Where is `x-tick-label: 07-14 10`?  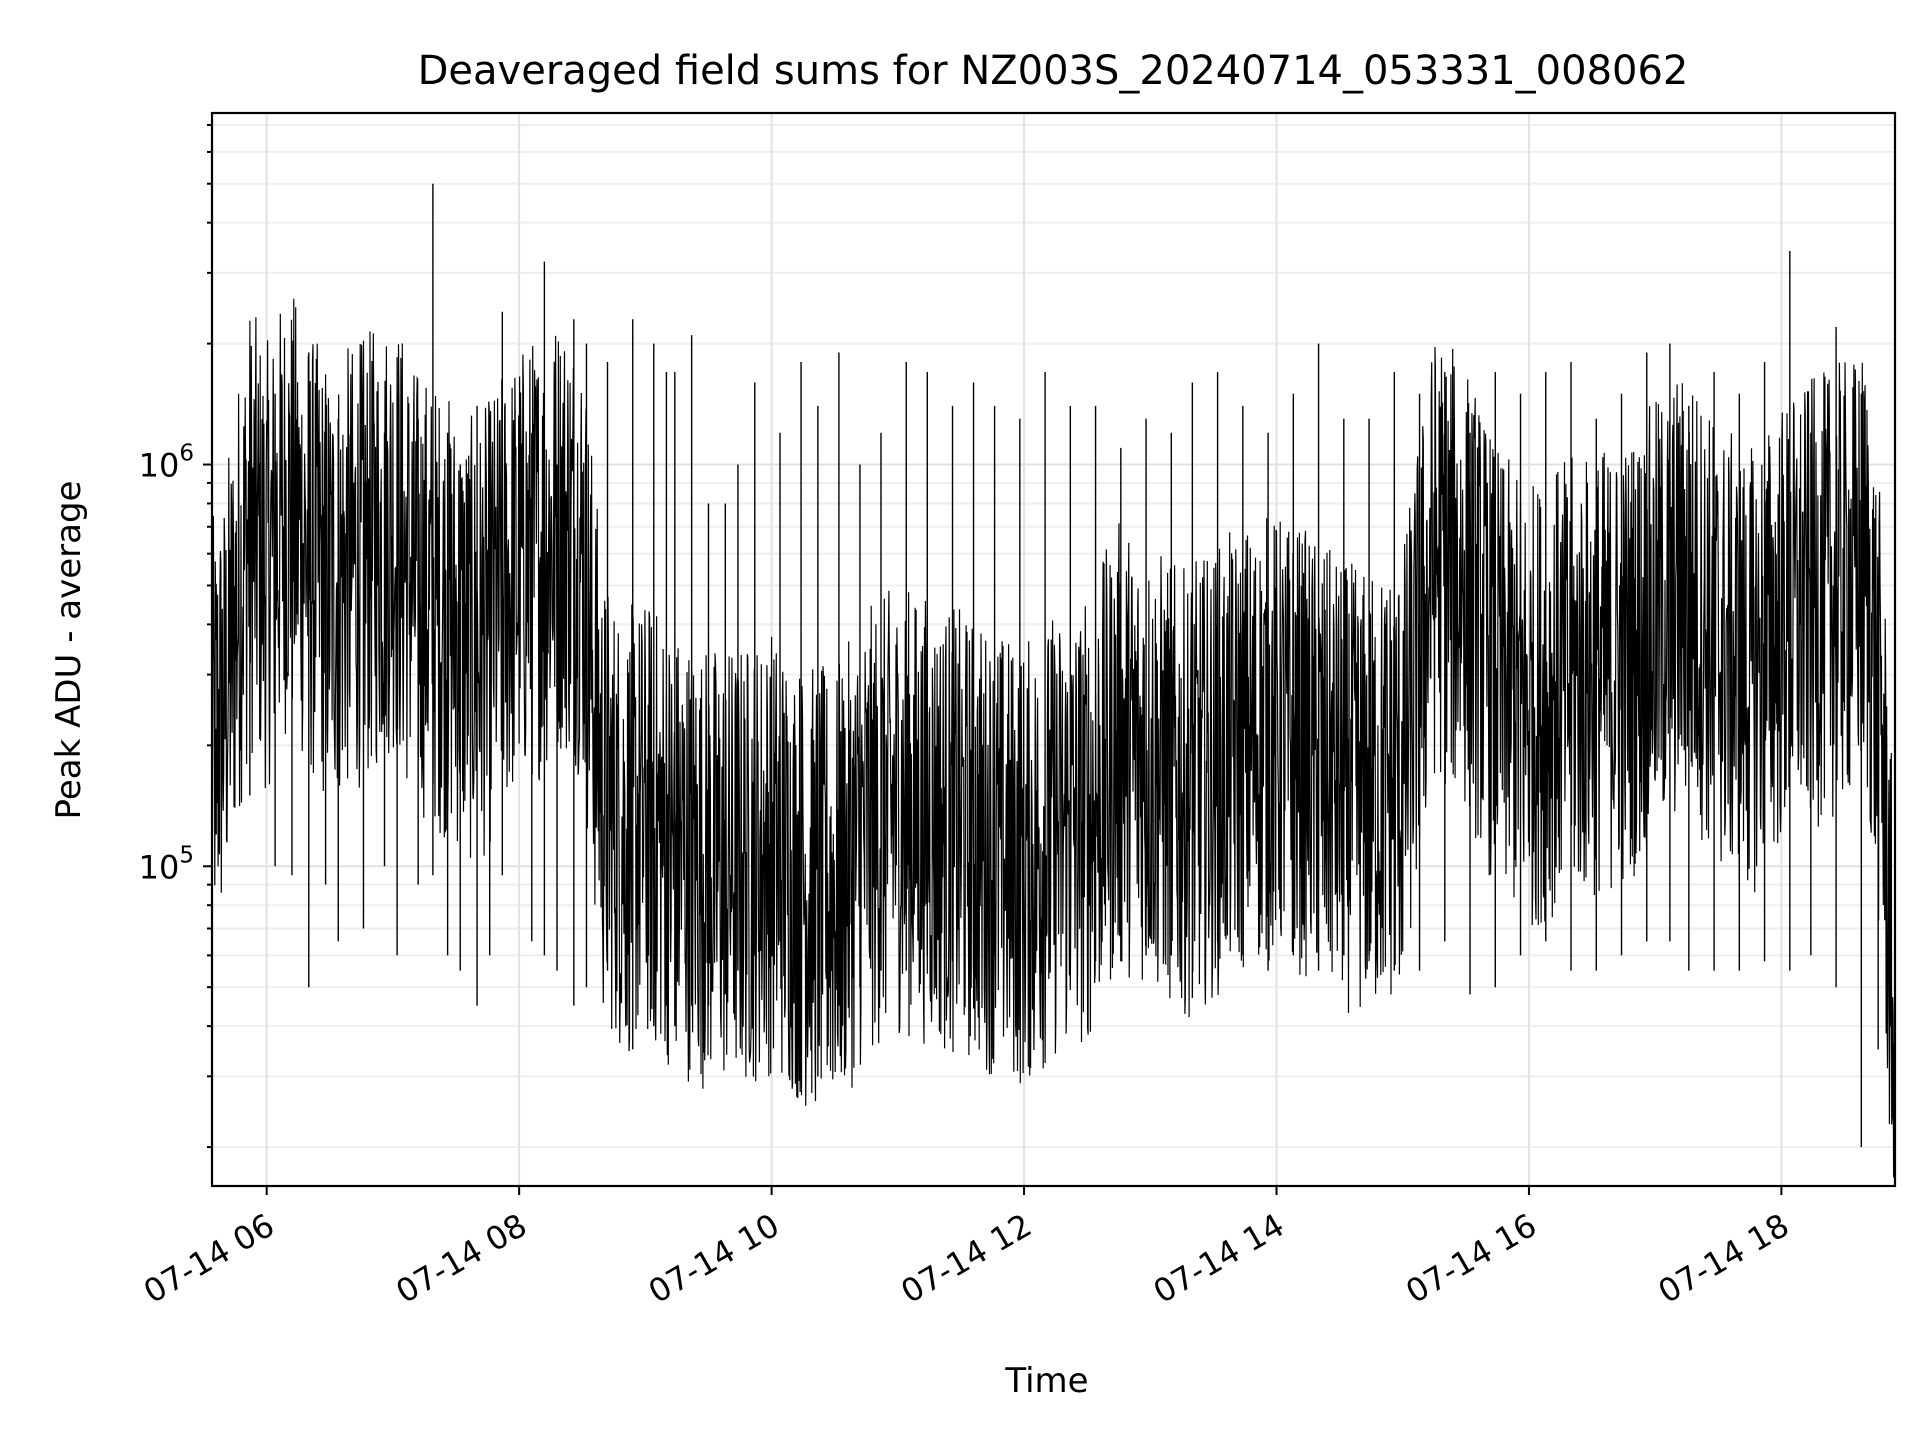
x-tick-label: 07-14 10 is located at coordinates (714, 1258).